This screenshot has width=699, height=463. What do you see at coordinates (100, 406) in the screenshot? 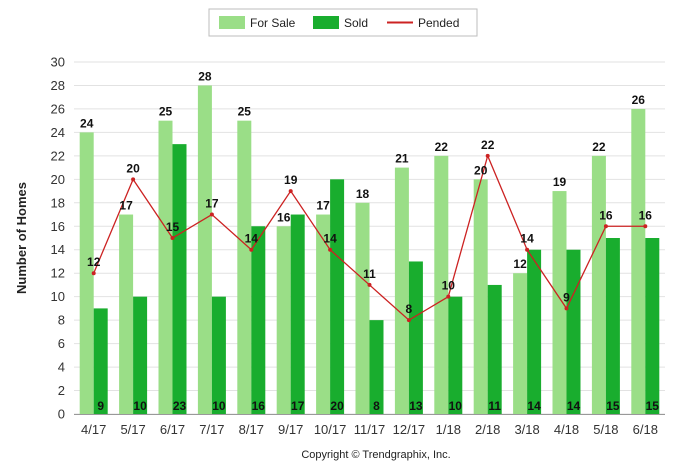
I see `label-sold: 9` at bounding box center [100, 406].